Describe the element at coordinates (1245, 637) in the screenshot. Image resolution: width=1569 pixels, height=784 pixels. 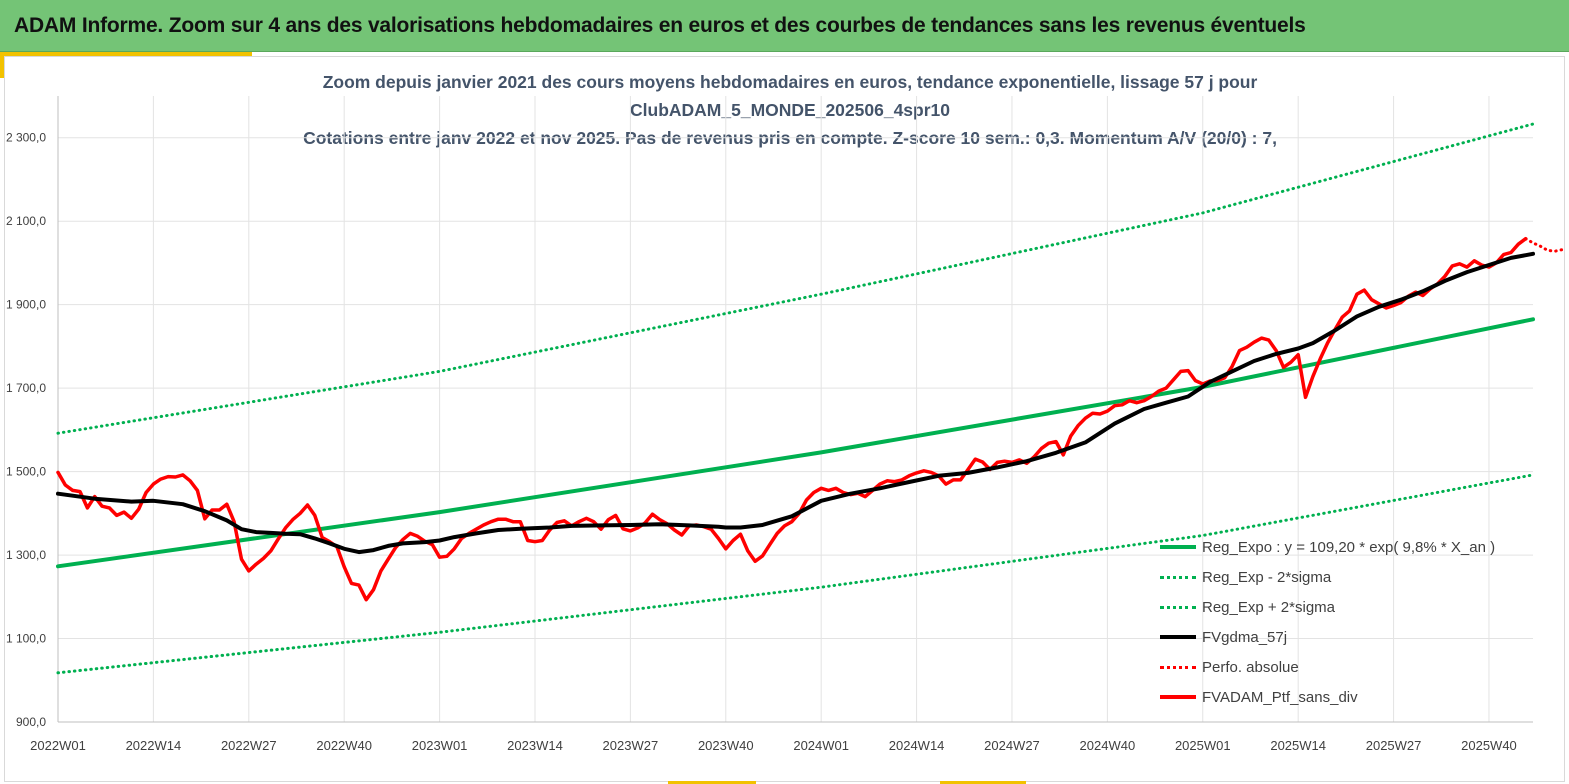
I see `legend-label-fvgdma: FVgdma_57j` at that location.